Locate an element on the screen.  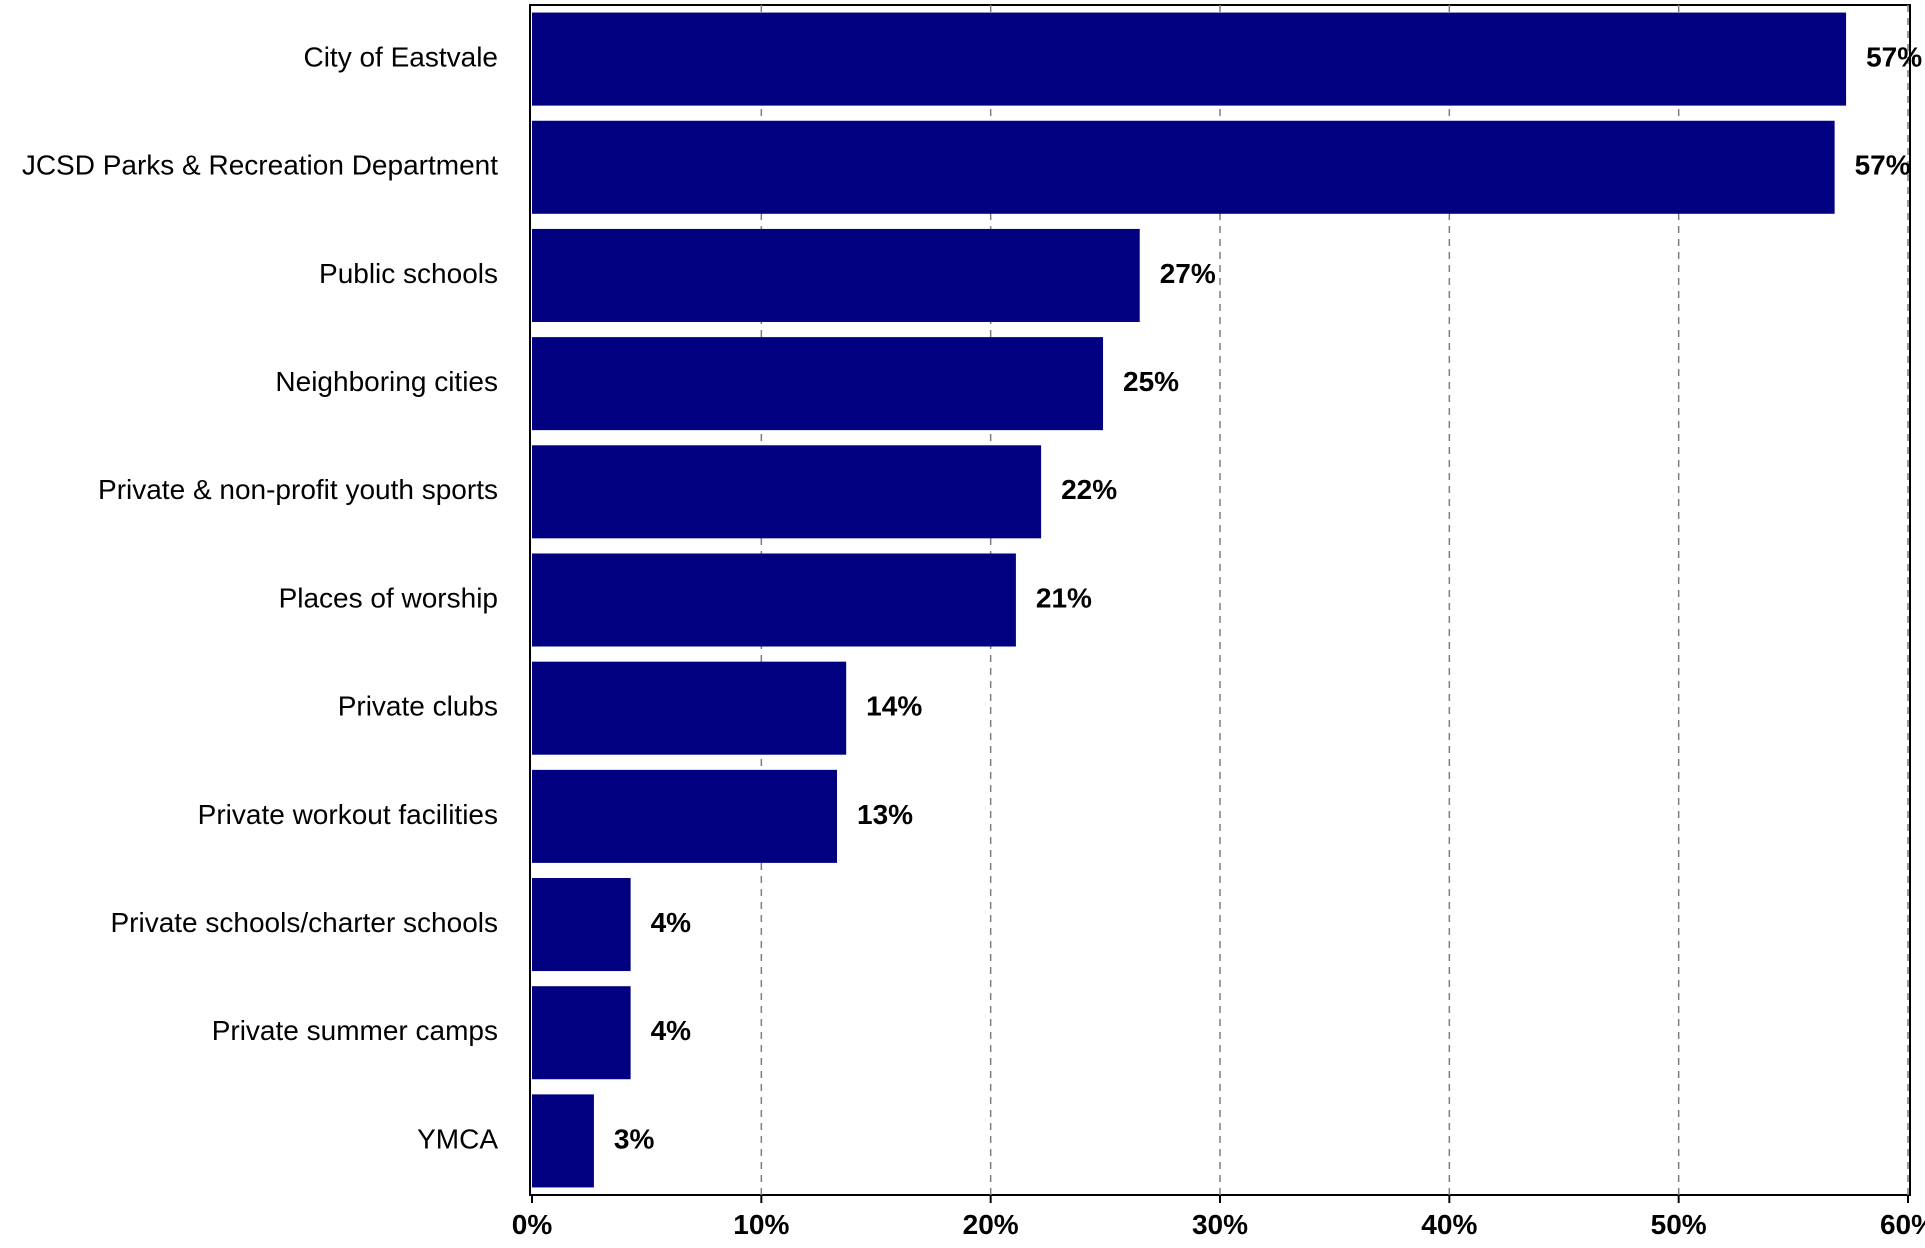
category-label-2: Public schools is located at coordinates (408, 273).